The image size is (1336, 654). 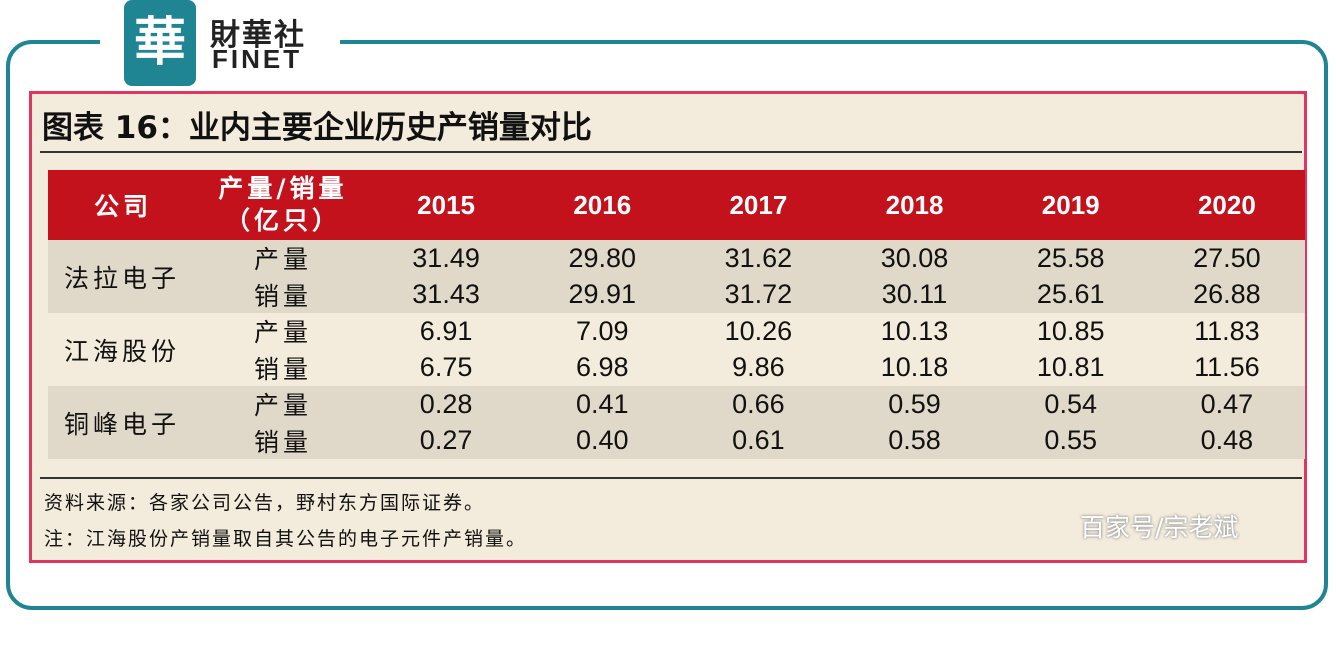 I want to click on value-cell: 6.98, so click(x=602, y=367).